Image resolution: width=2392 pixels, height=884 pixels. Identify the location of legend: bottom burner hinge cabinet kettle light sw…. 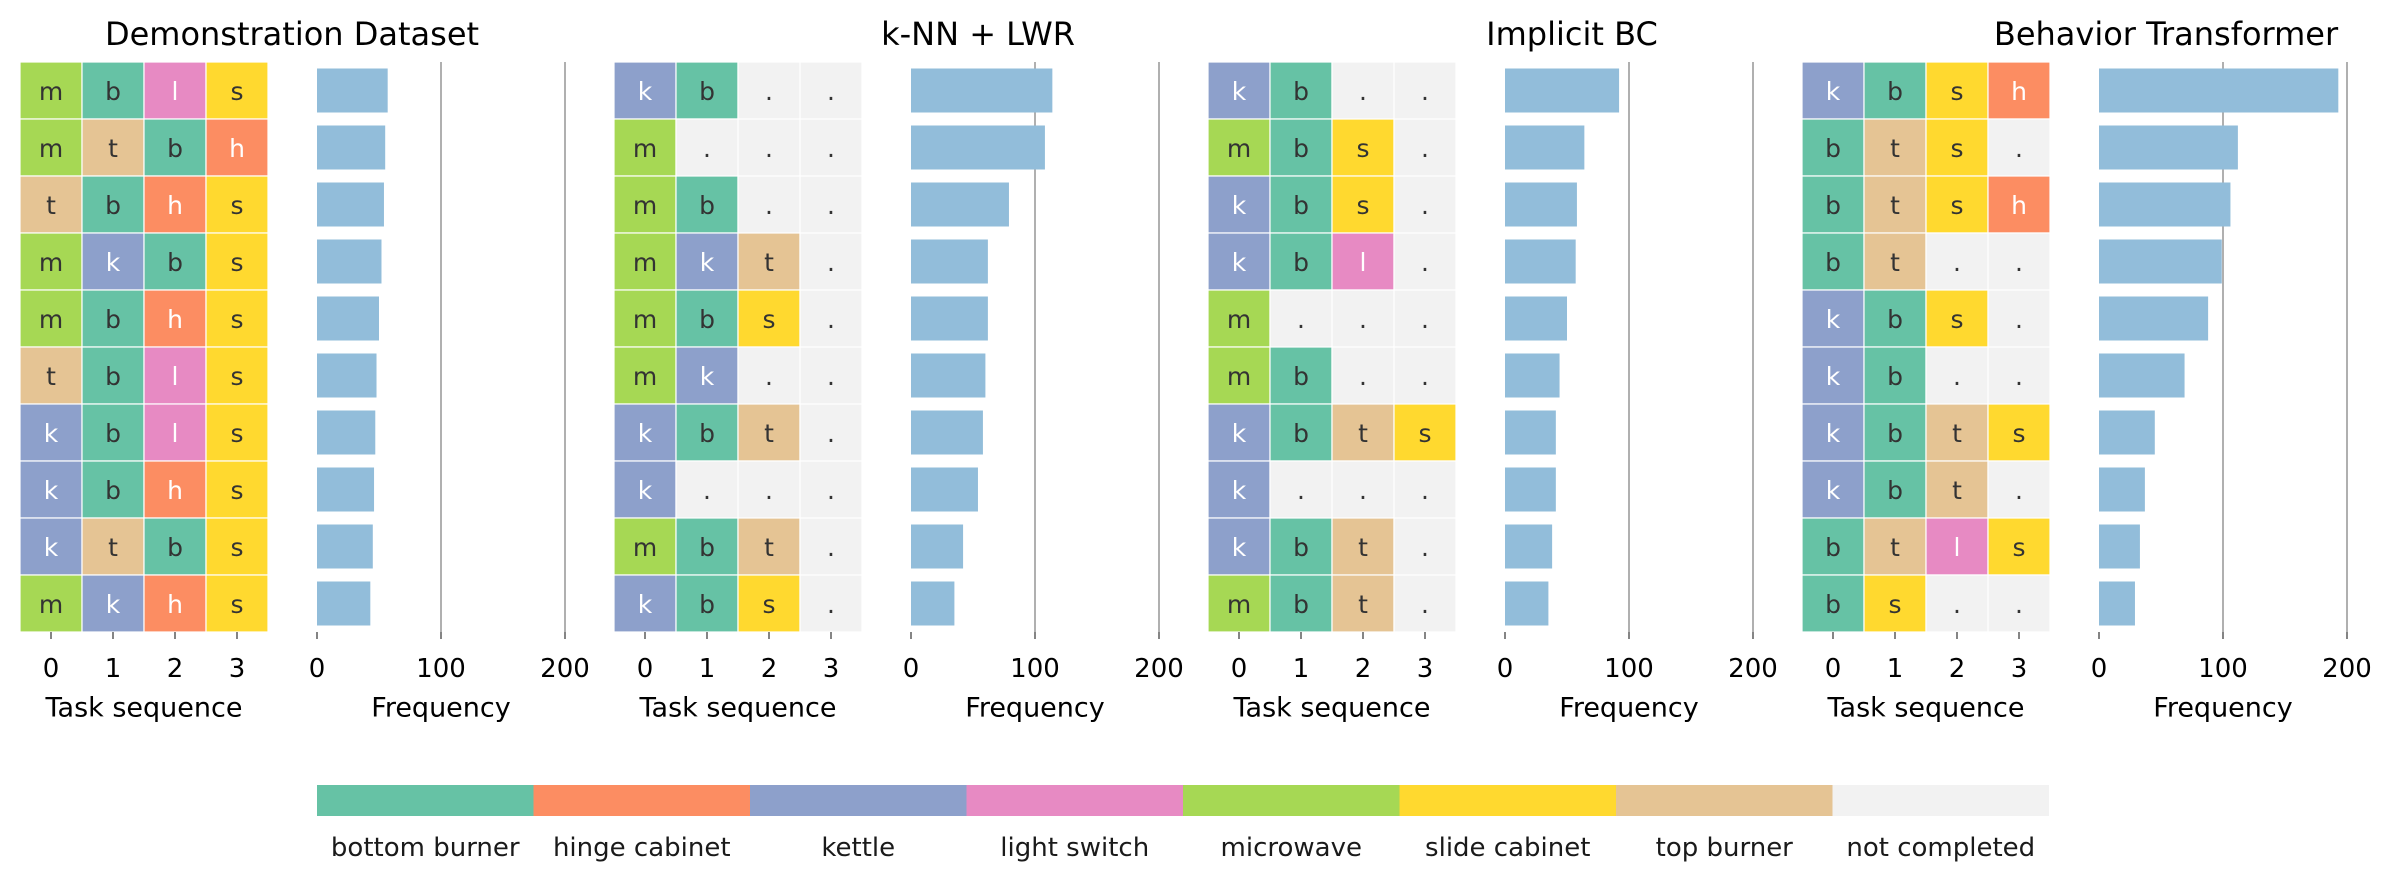
(1183, 824).